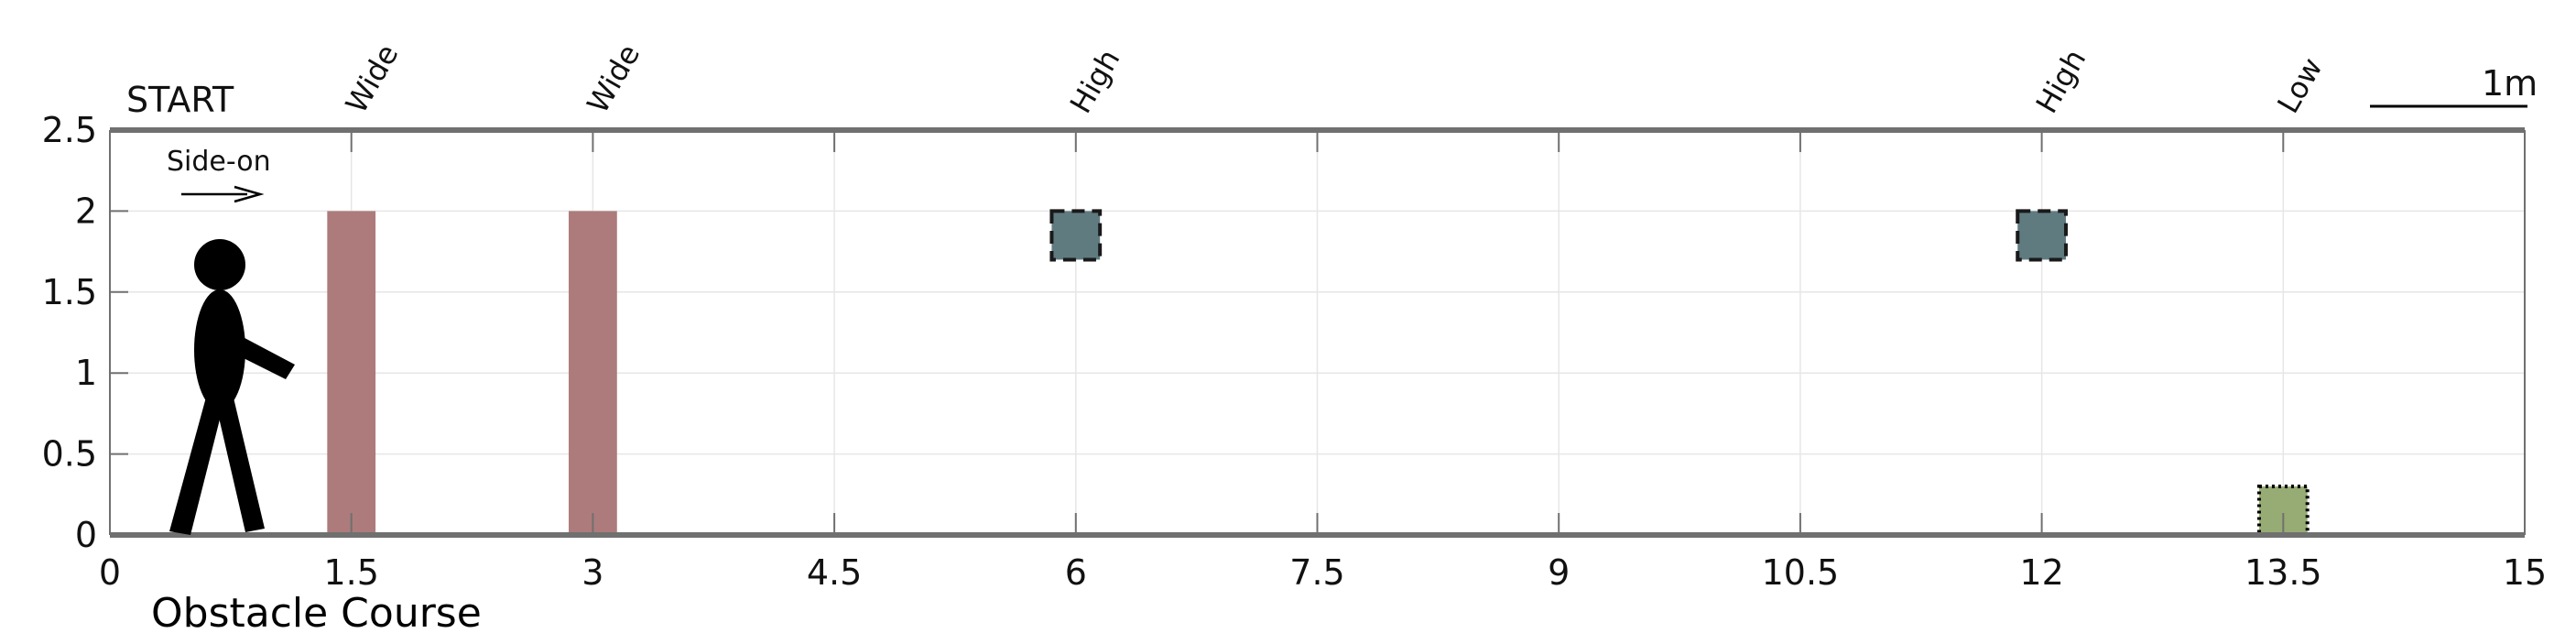 Image resolution: width=2576 pixels, height=644 pixels. What do you see at coordinates (1316, 573) in the screenshot?
I see `x-tick-label: 7.5` at bounding box center [1316, 573].